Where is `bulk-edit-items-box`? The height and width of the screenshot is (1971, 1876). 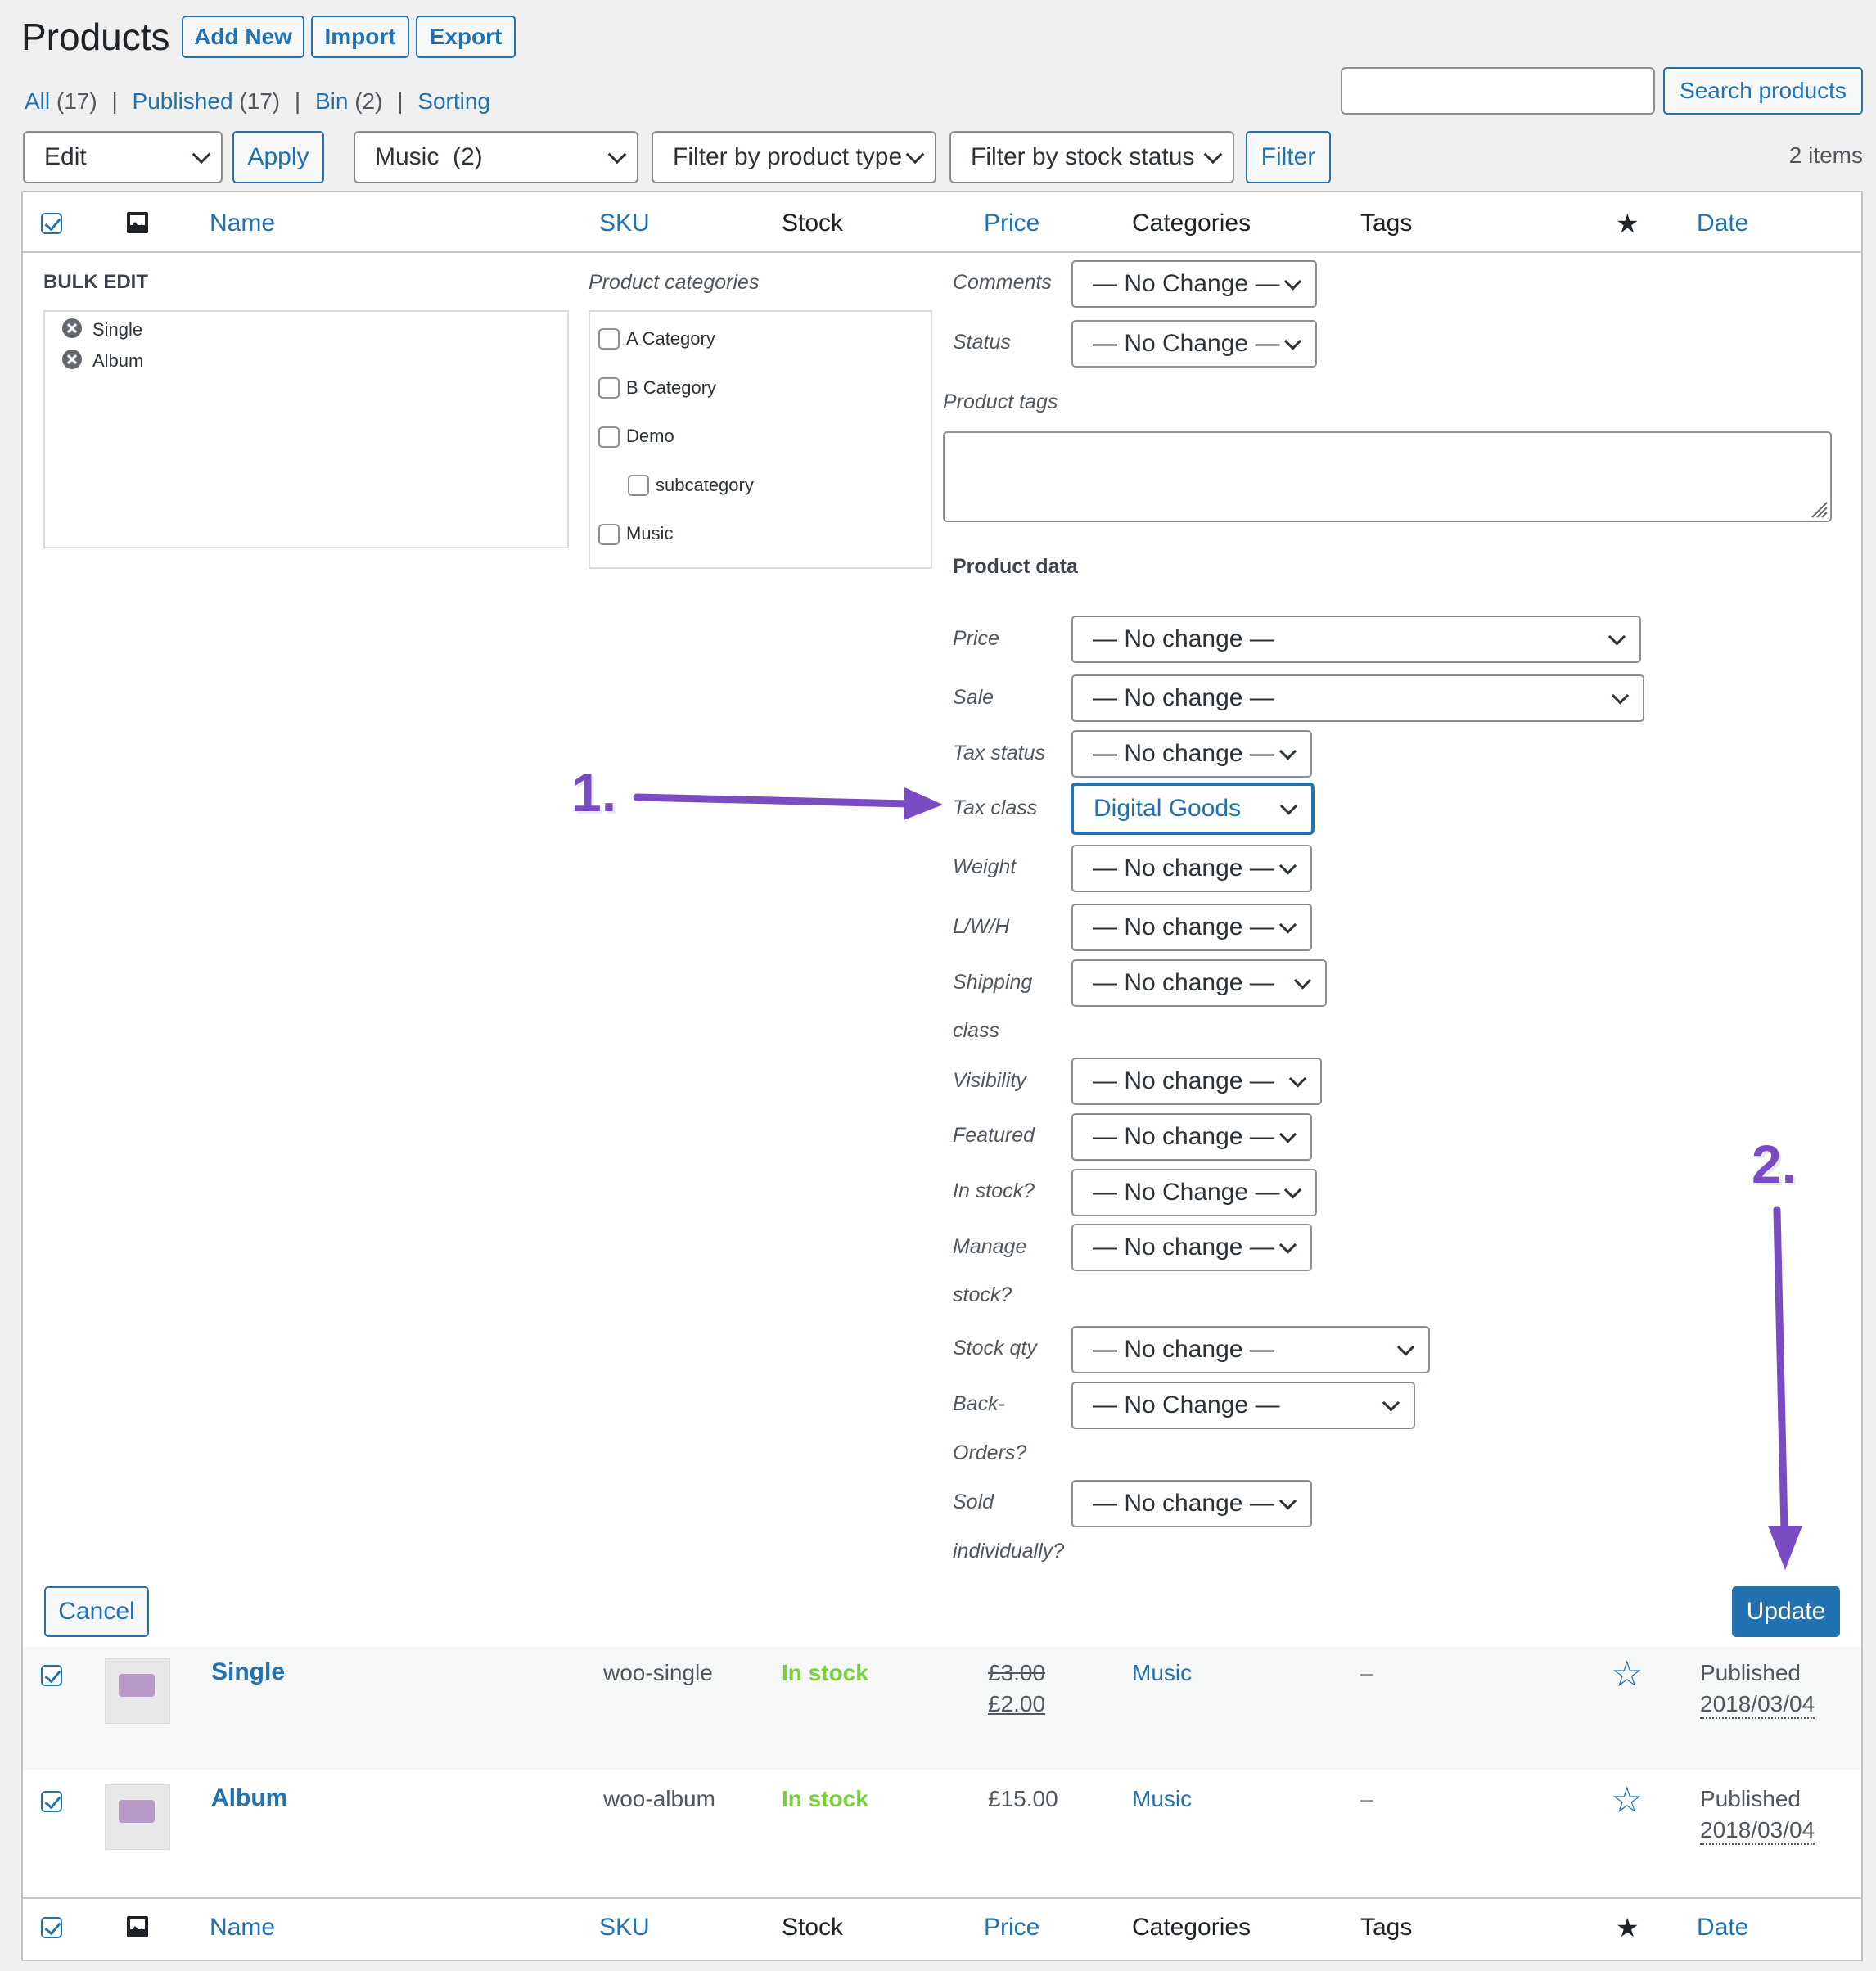
bulk-edit-items-box is located at coordinates (306, 429).